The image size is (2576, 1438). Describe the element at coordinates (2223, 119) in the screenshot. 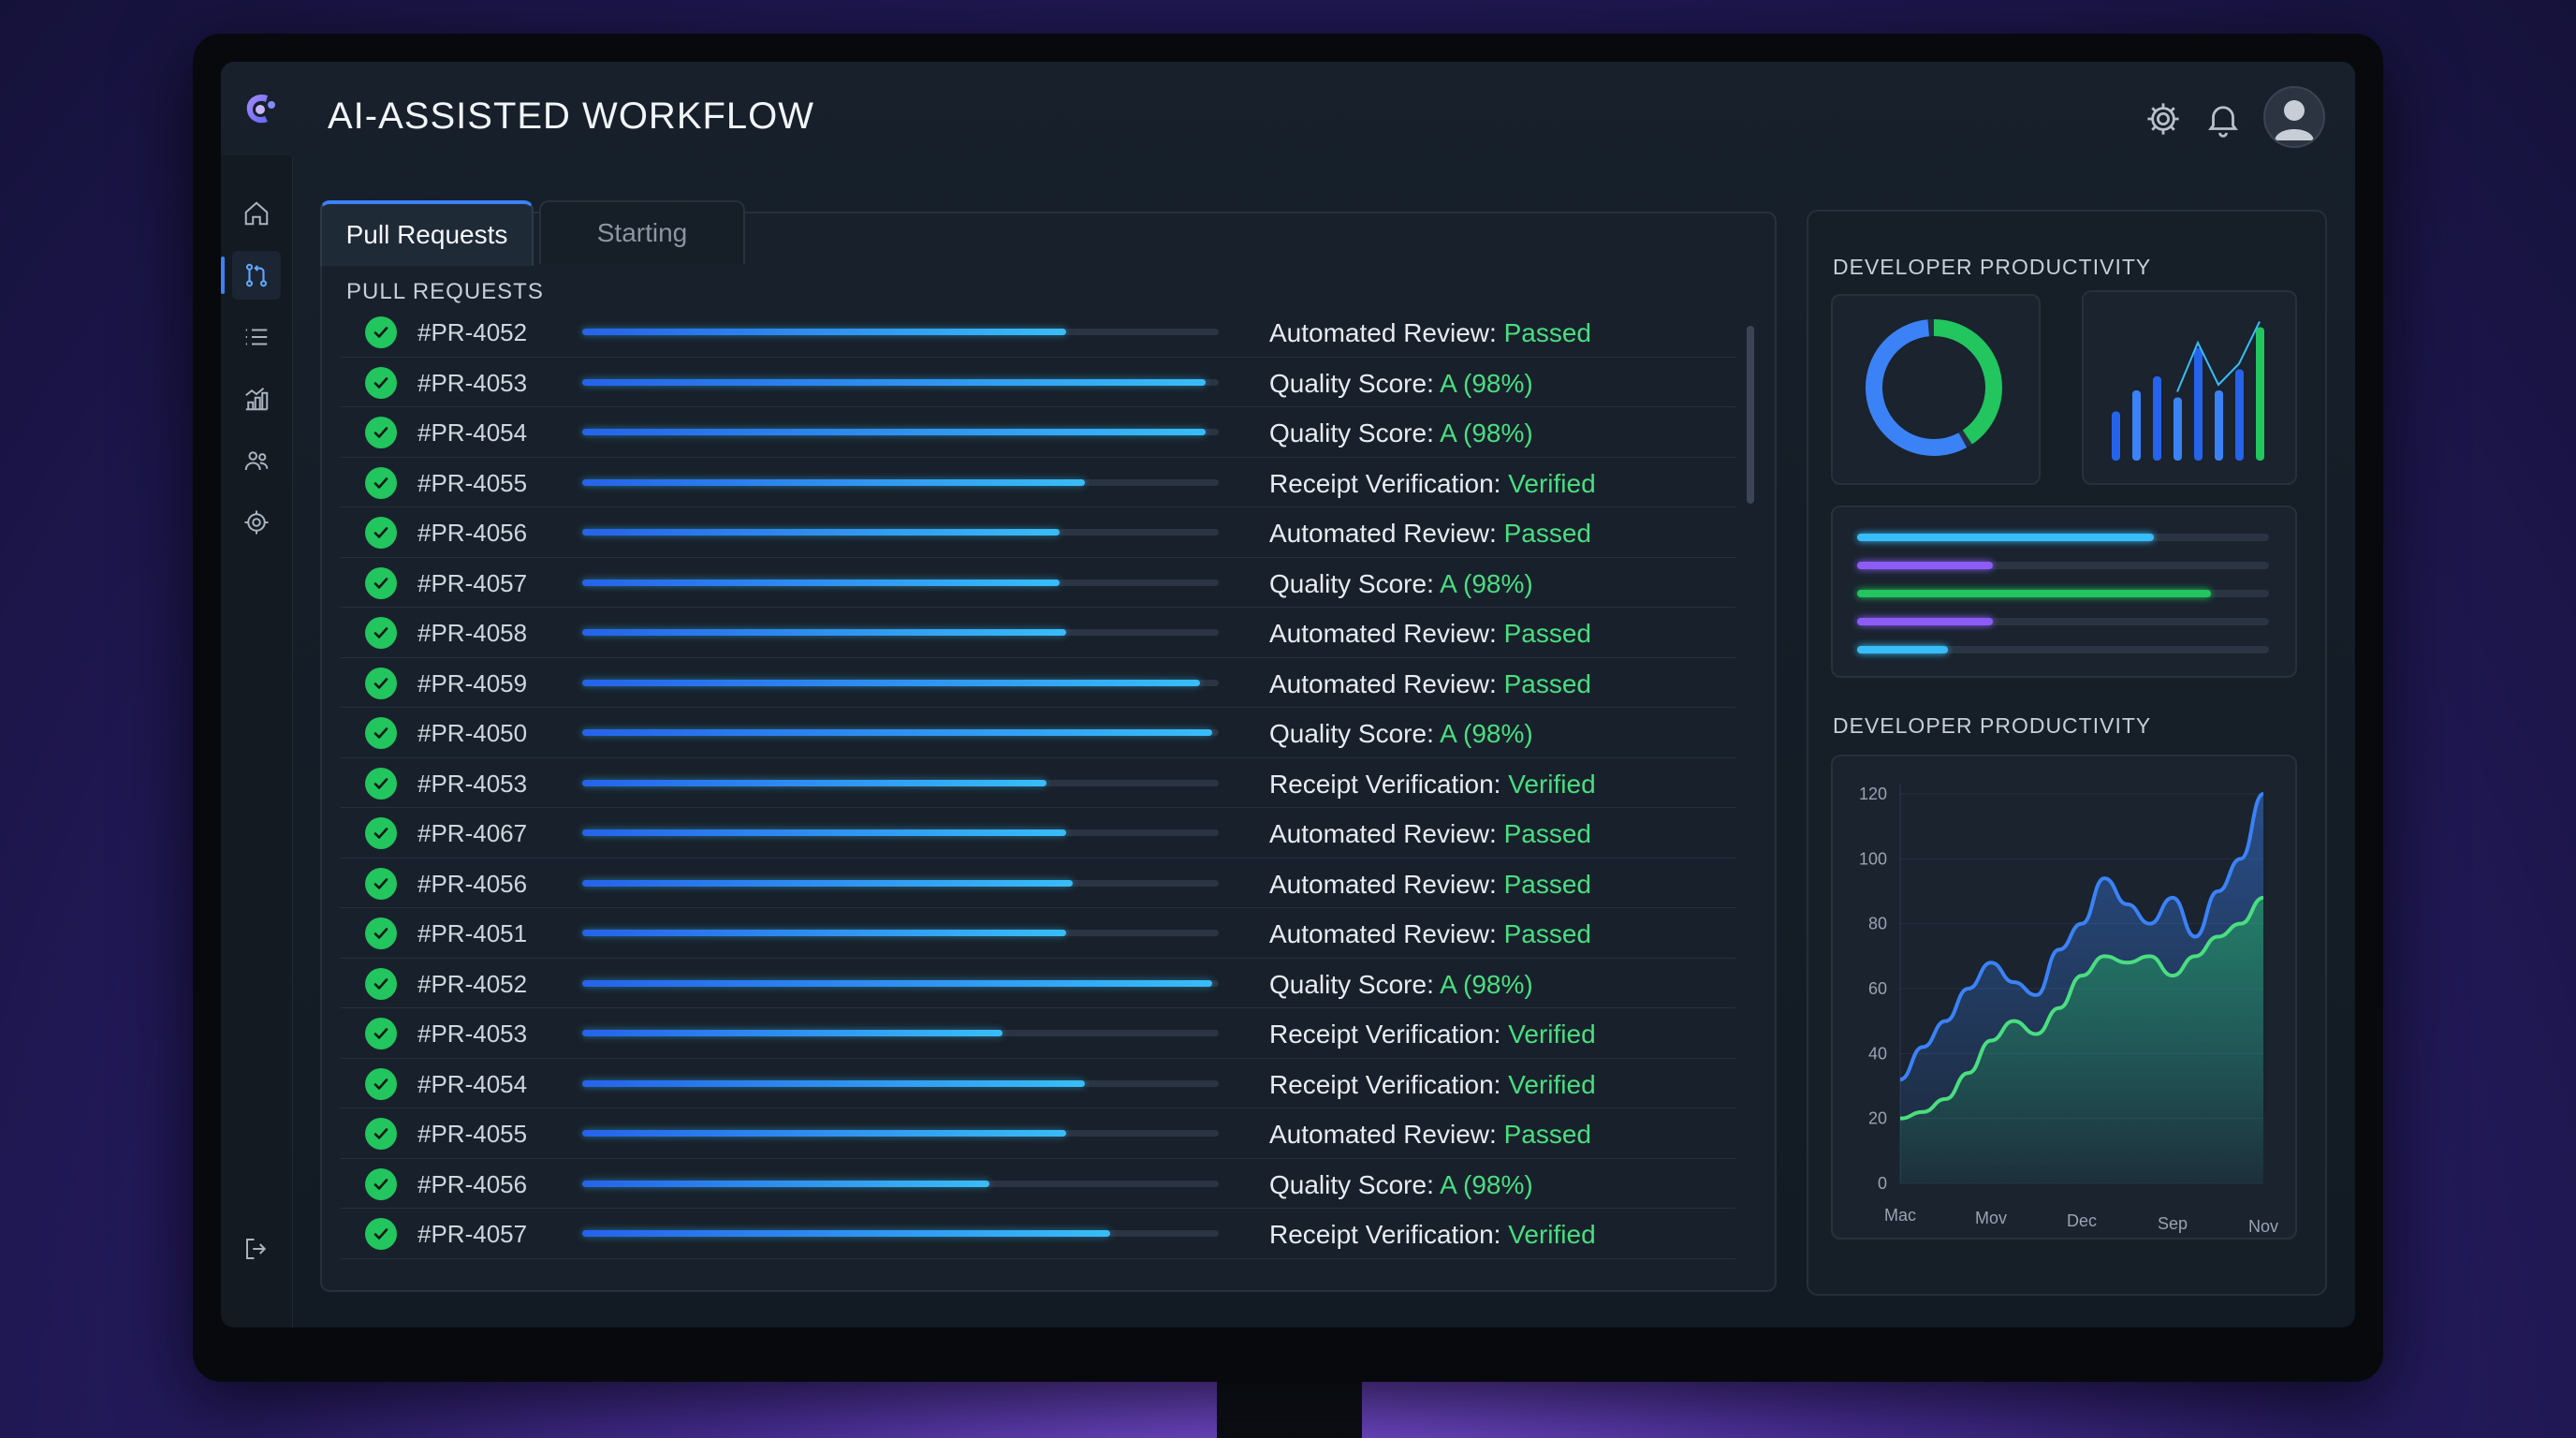

I see `bell-icon` at that location.